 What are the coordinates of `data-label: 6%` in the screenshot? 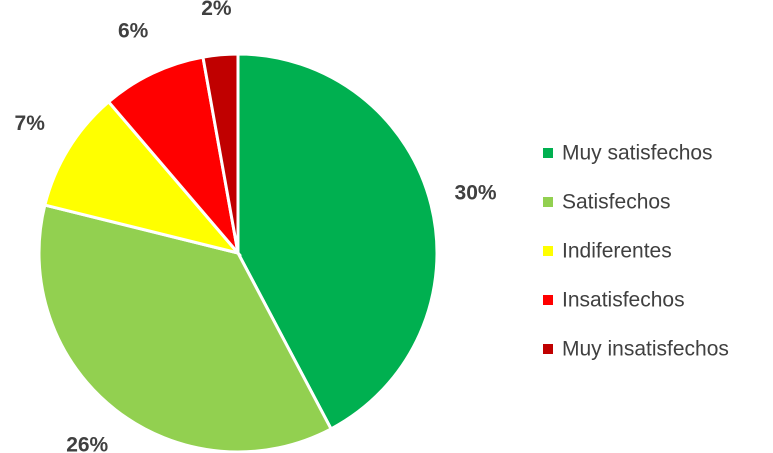 It's located at (133, 30).